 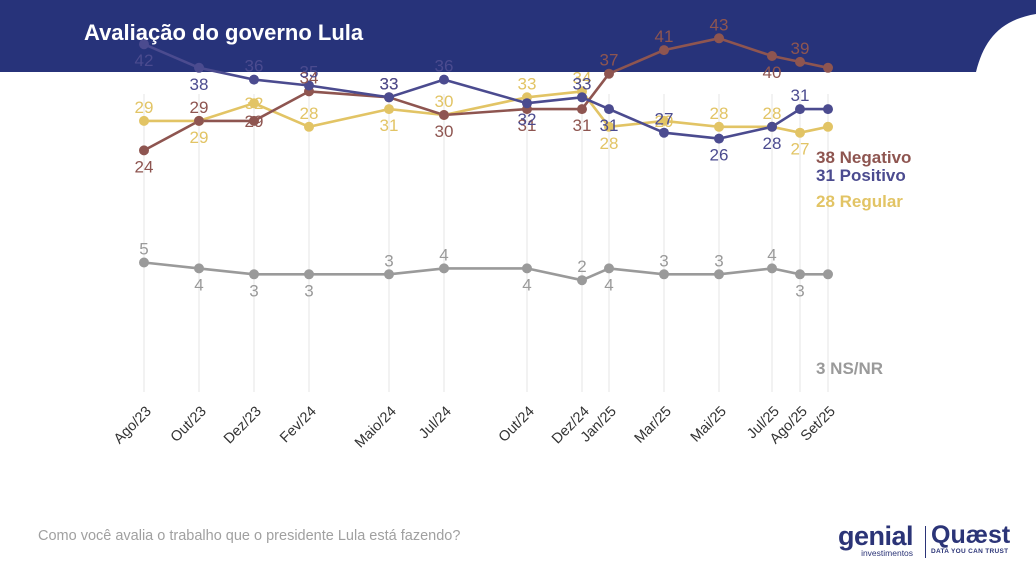 I want to click on x-tick-label: Maio/24, so click(x=376, y=428).